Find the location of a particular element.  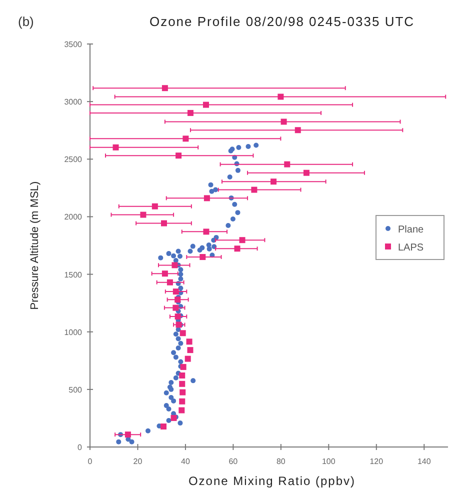

x-tick-label: 20 is located at coordinates (138, 461).